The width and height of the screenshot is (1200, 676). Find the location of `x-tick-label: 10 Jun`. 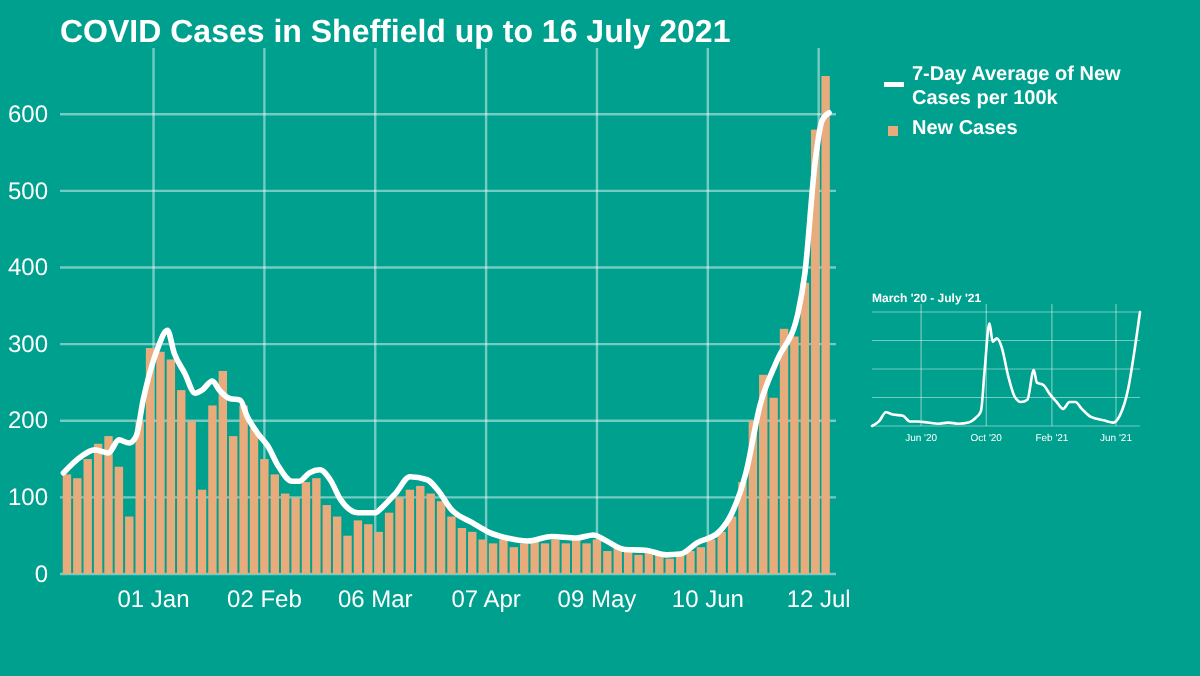

x-tick-label: 10 Jun is located at coordinates (707, 599).